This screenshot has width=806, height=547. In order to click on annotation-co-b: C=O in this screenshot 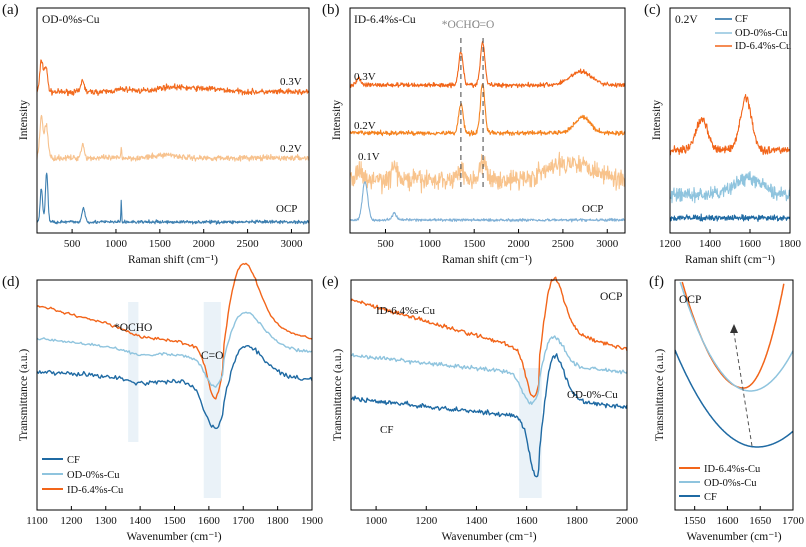, I will do `click(483, 25)`.